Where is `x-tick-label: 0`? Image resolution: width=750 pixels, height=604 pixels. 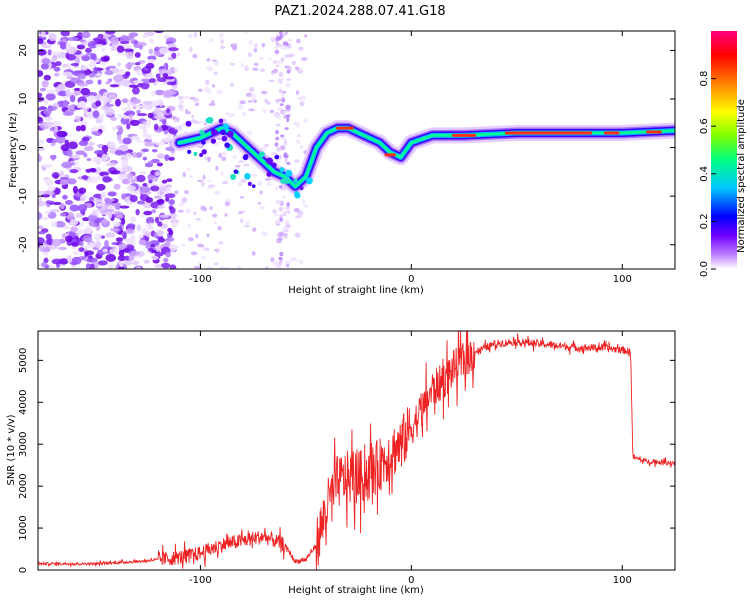
x-tick-label: 0 is located at coordinates (411, 580).